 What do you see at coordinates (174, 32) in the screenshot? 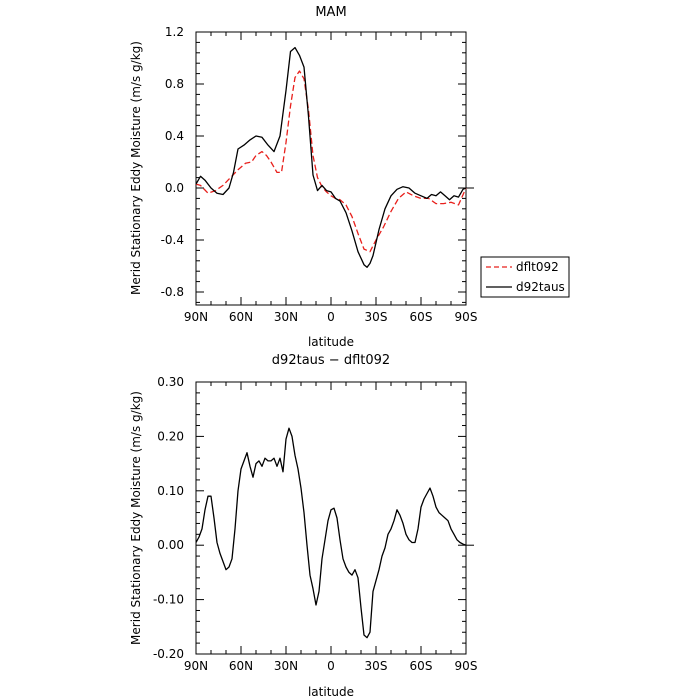
I see `y-tick-label: 1.2` at bounding box center [174, 32].